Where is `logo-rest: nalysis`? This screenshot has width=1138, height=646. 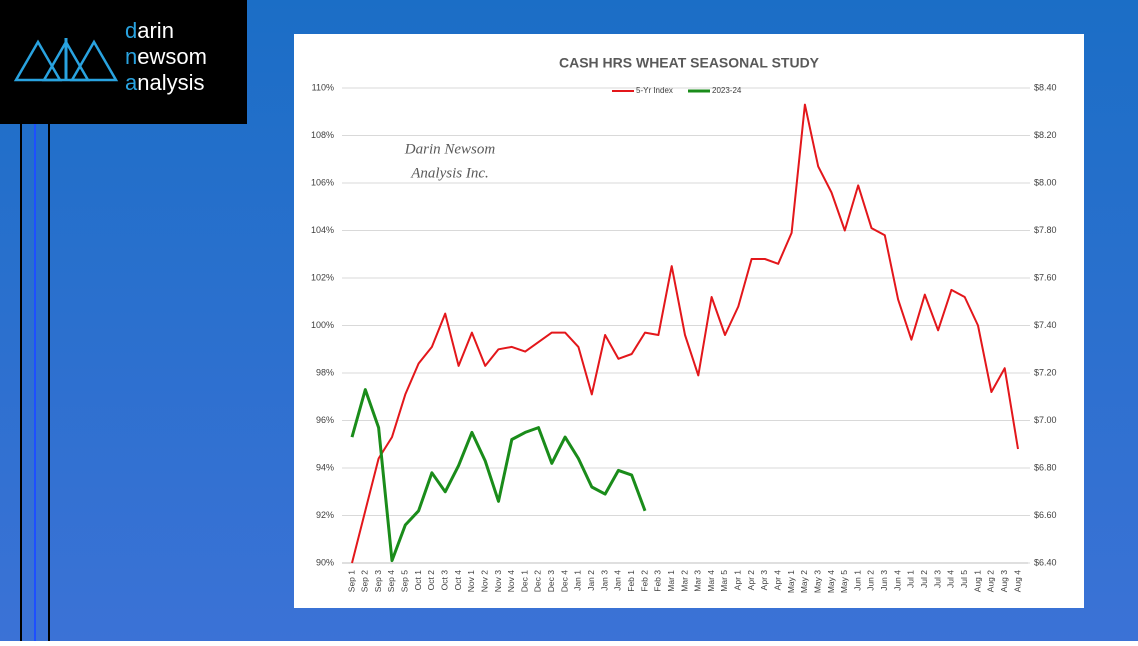 logo-rest: nalysis is located at coordinates (170, 82).